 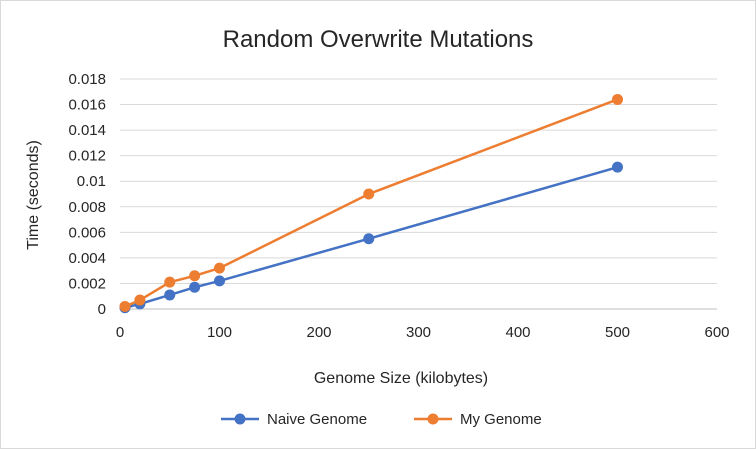 What do you see at coordinates (87, 79) in the screenshot?
I see `y-tick-label: 0.018` at bounding box center [87, 79].